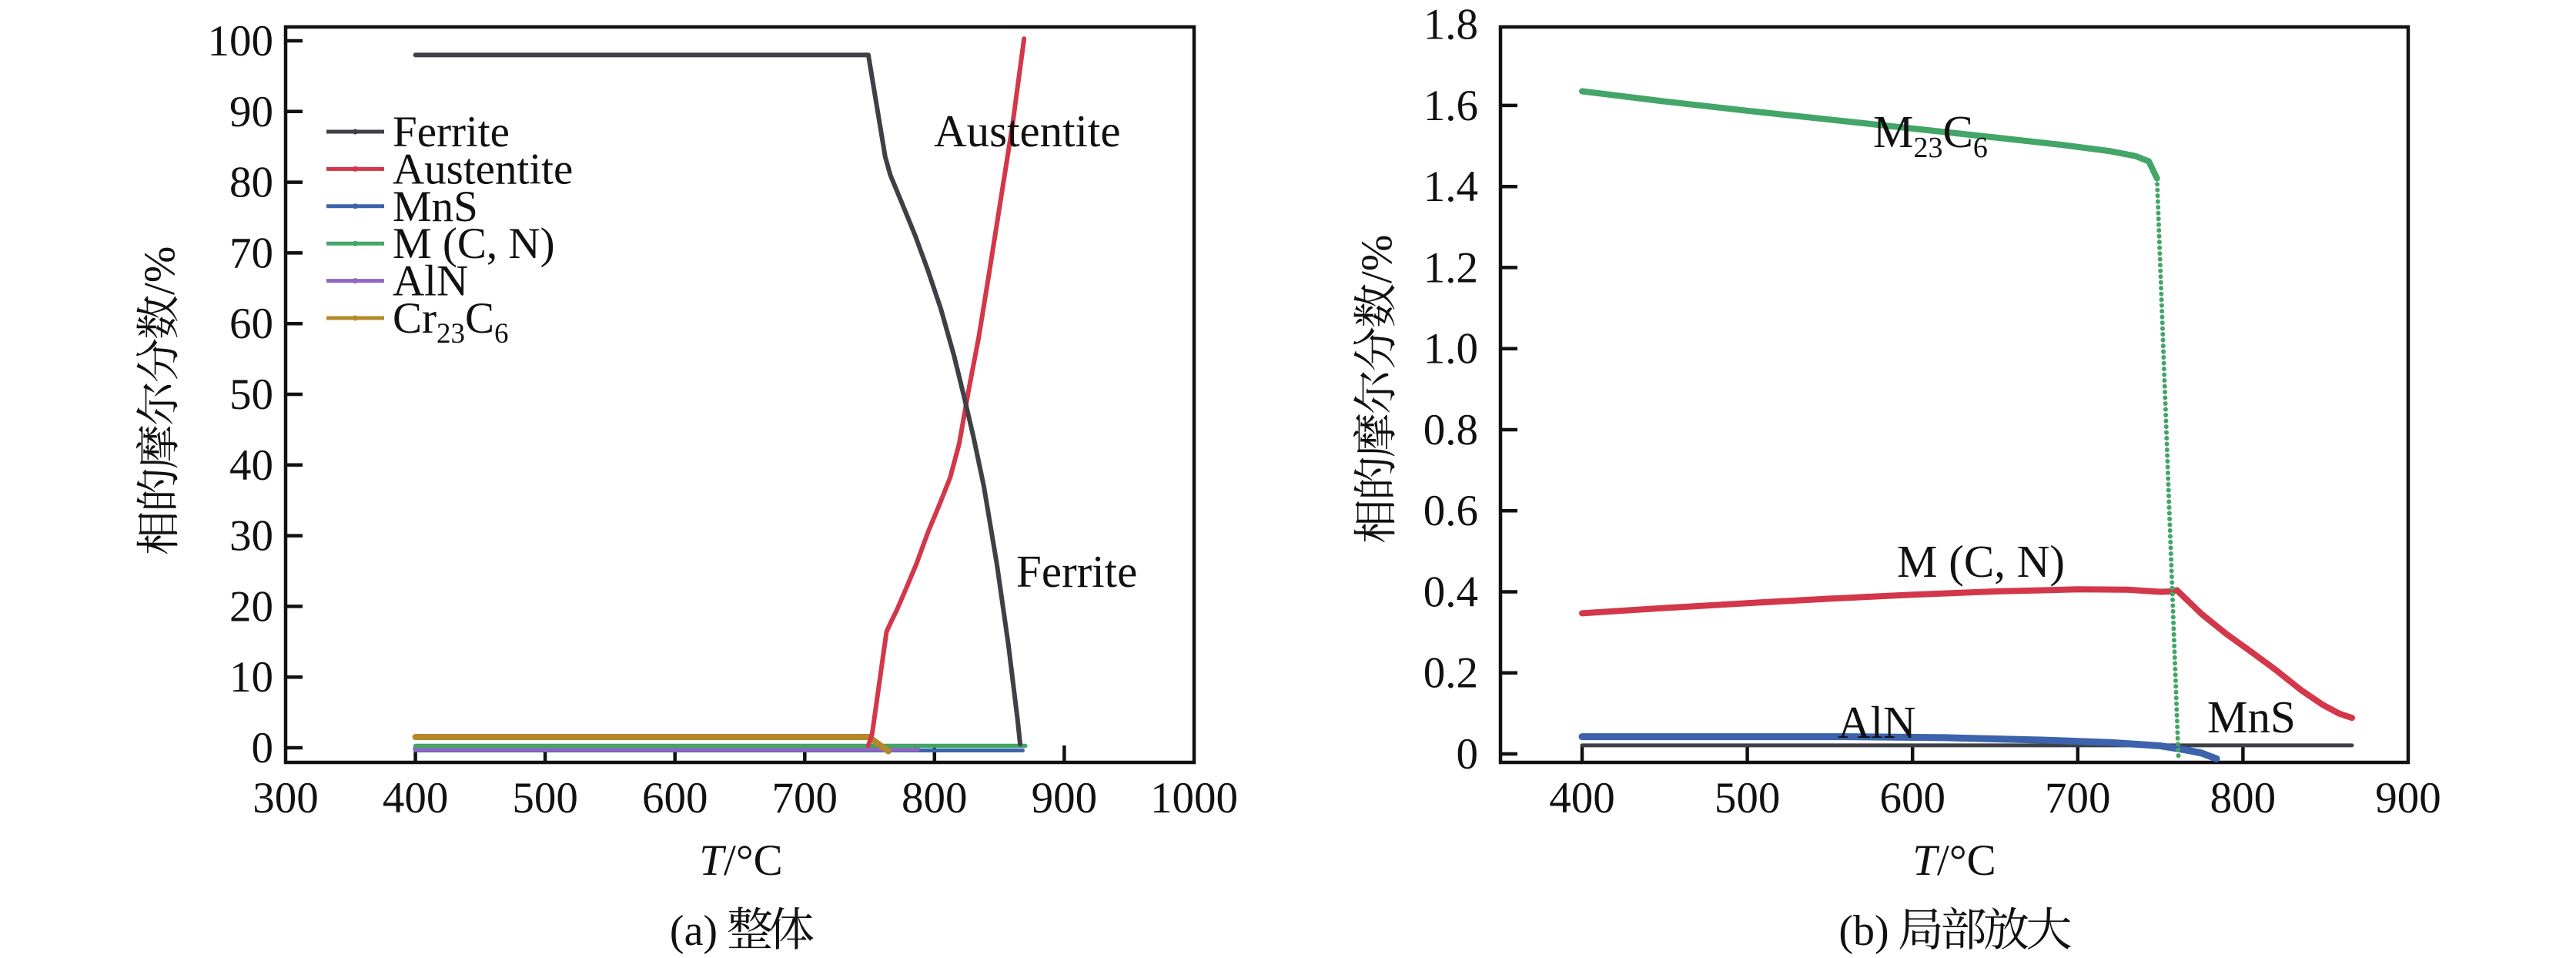 This screenshot has width=2576, height=958. What do you see at coordinates (1450, 430) in the screenshot?
I see `svg-text: 0.8` at bounding box center [1450, 430].